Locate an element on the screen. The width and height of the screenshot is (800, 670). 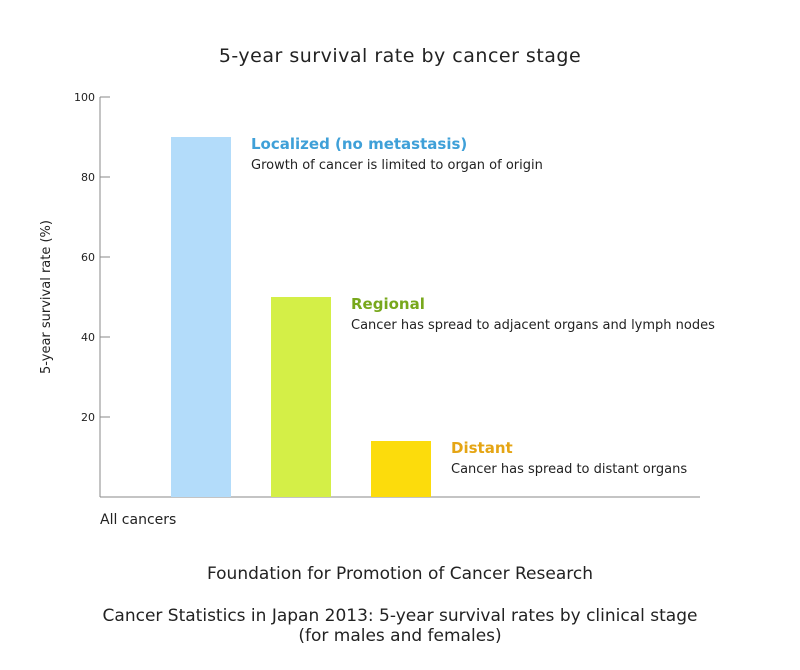
y-tick-label: 60 is located at coordinates (88, 257).